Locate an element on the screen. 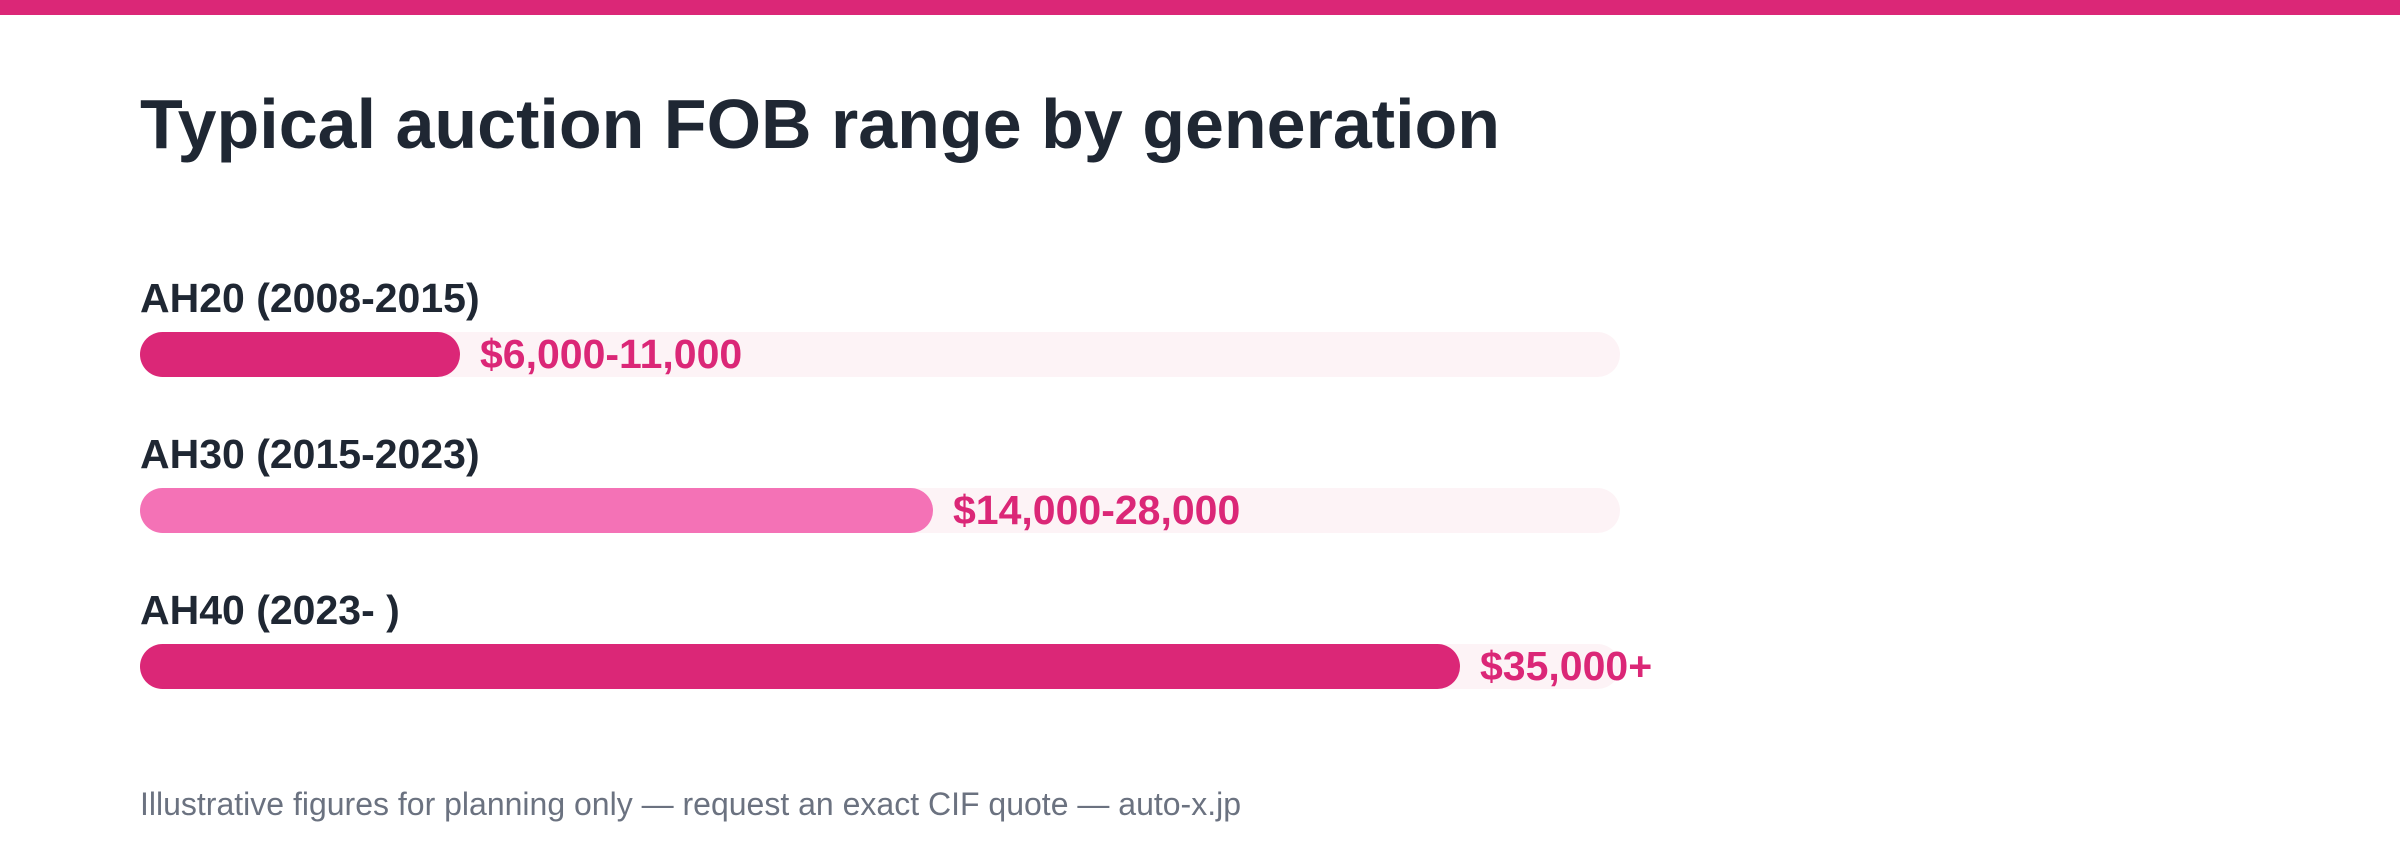 This screenshot has width=2400, height=868. data-label: $14,000-28,000 is located at coordinates (1097, 510).